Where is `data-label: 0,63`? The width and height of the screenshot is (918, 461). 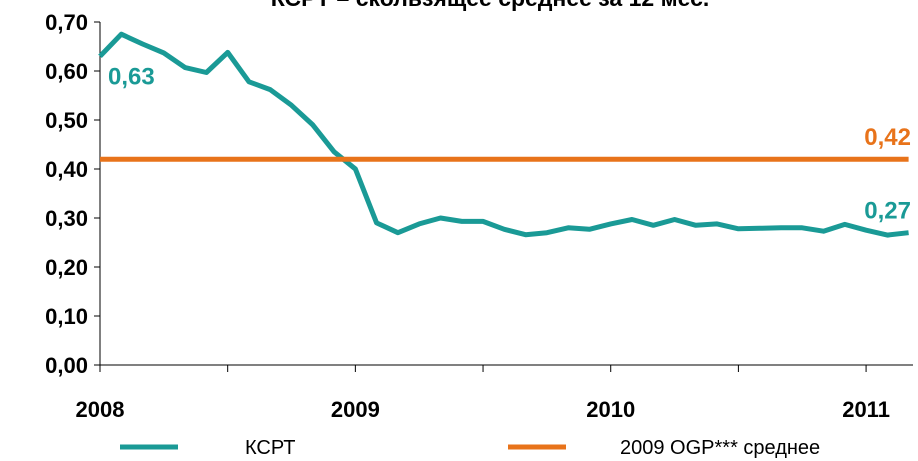
data-label: 0,63 is located at coordinates (131, 76).